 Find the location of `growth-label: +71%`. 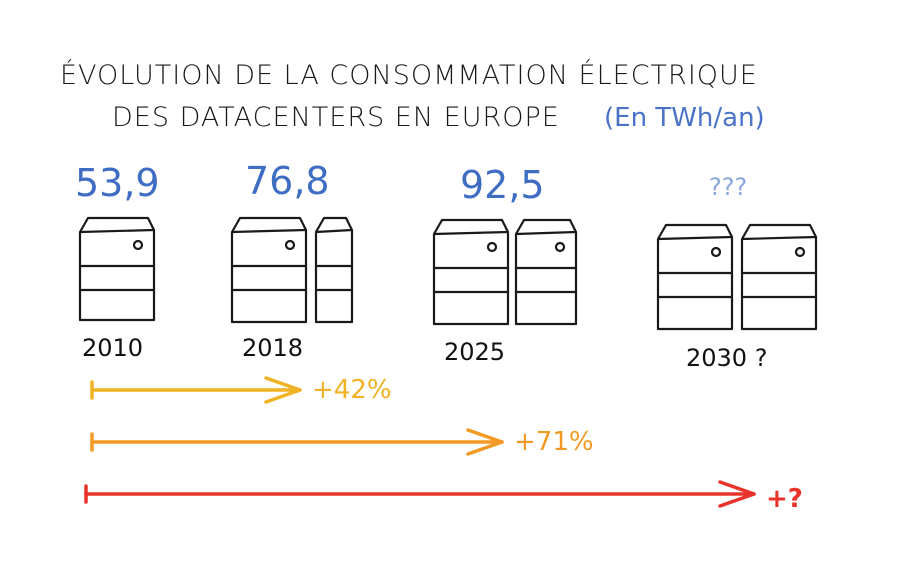

growth-label: +71% is located at coordinates (554, 442).